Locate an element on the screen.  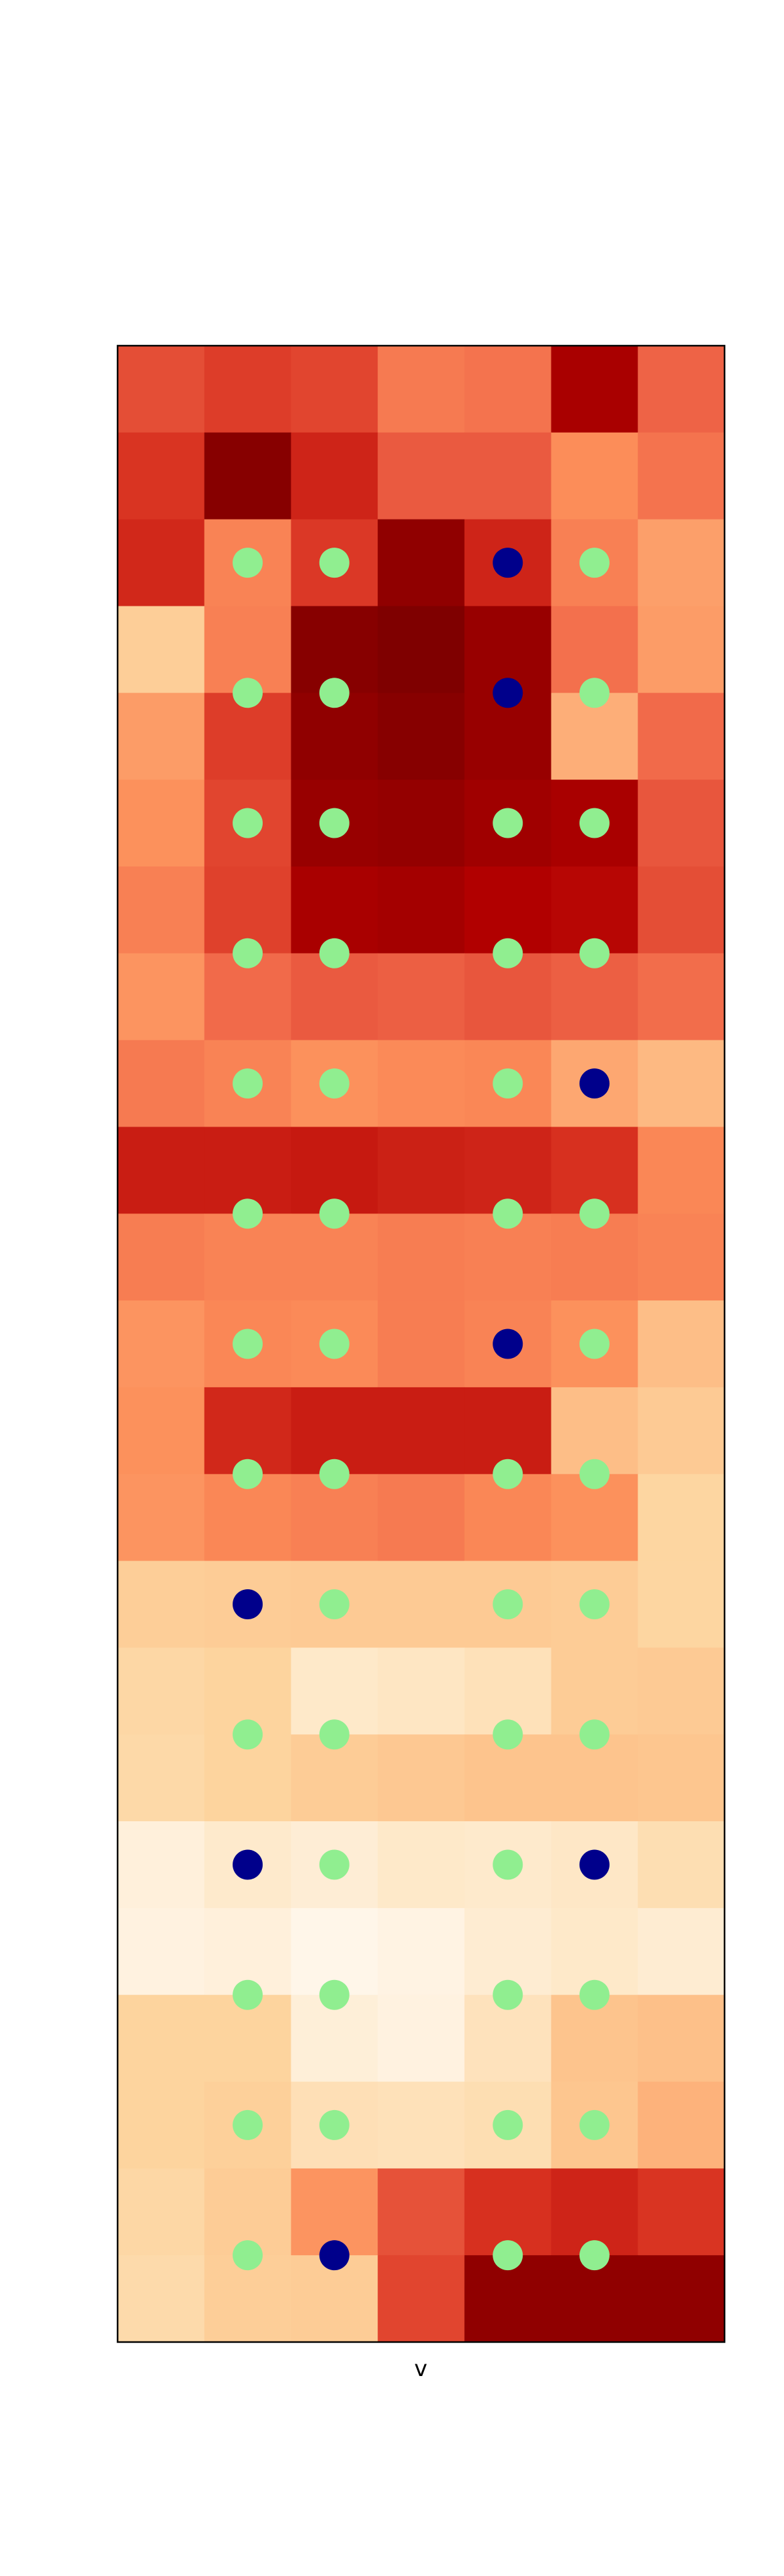
x-axis-label: v is located at coordinates (420, 2369).